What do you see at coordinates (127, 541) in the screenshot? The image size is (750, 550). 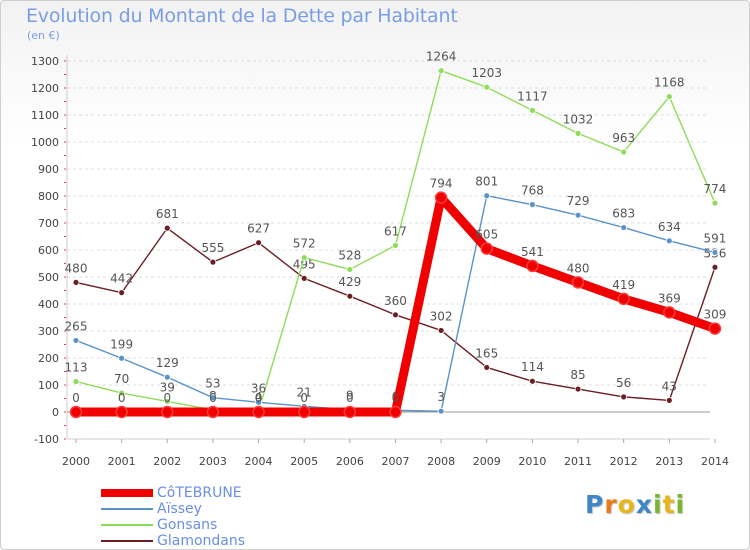 I see `legend-swatch-glamondans` at bounding box center [127, 541].